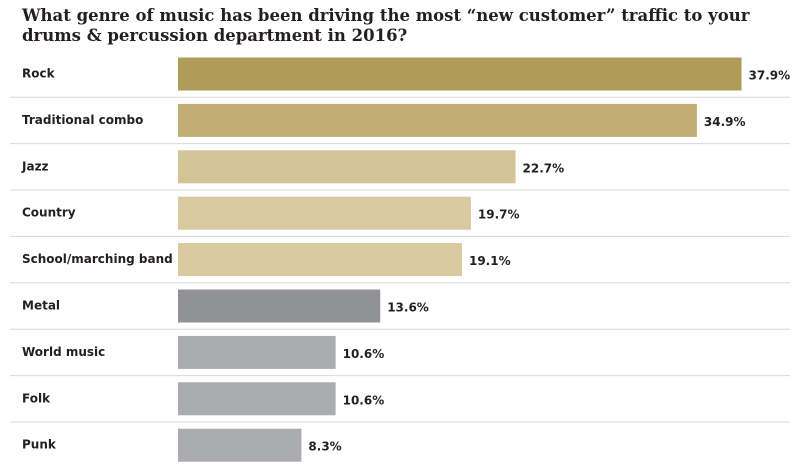  Describe the element at coordinates (408, 308) in the screenshot. I see `value-label: 13.6%` at that location.